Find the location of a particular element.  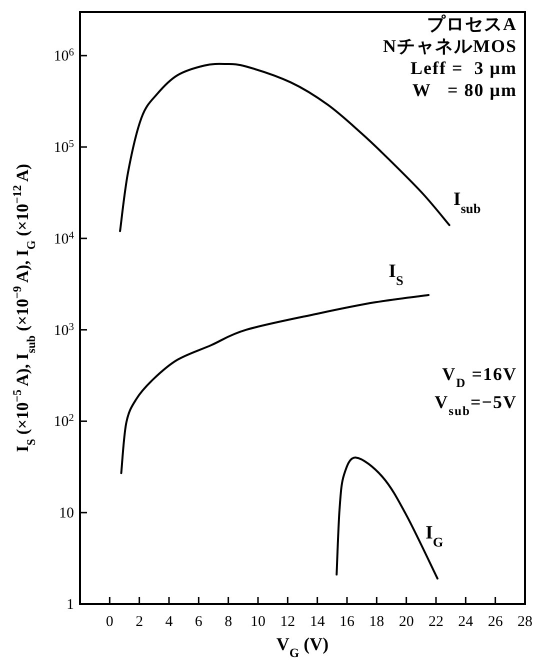

y-tick-label: 10$^{5}$ is located at coordinates (64, 147).